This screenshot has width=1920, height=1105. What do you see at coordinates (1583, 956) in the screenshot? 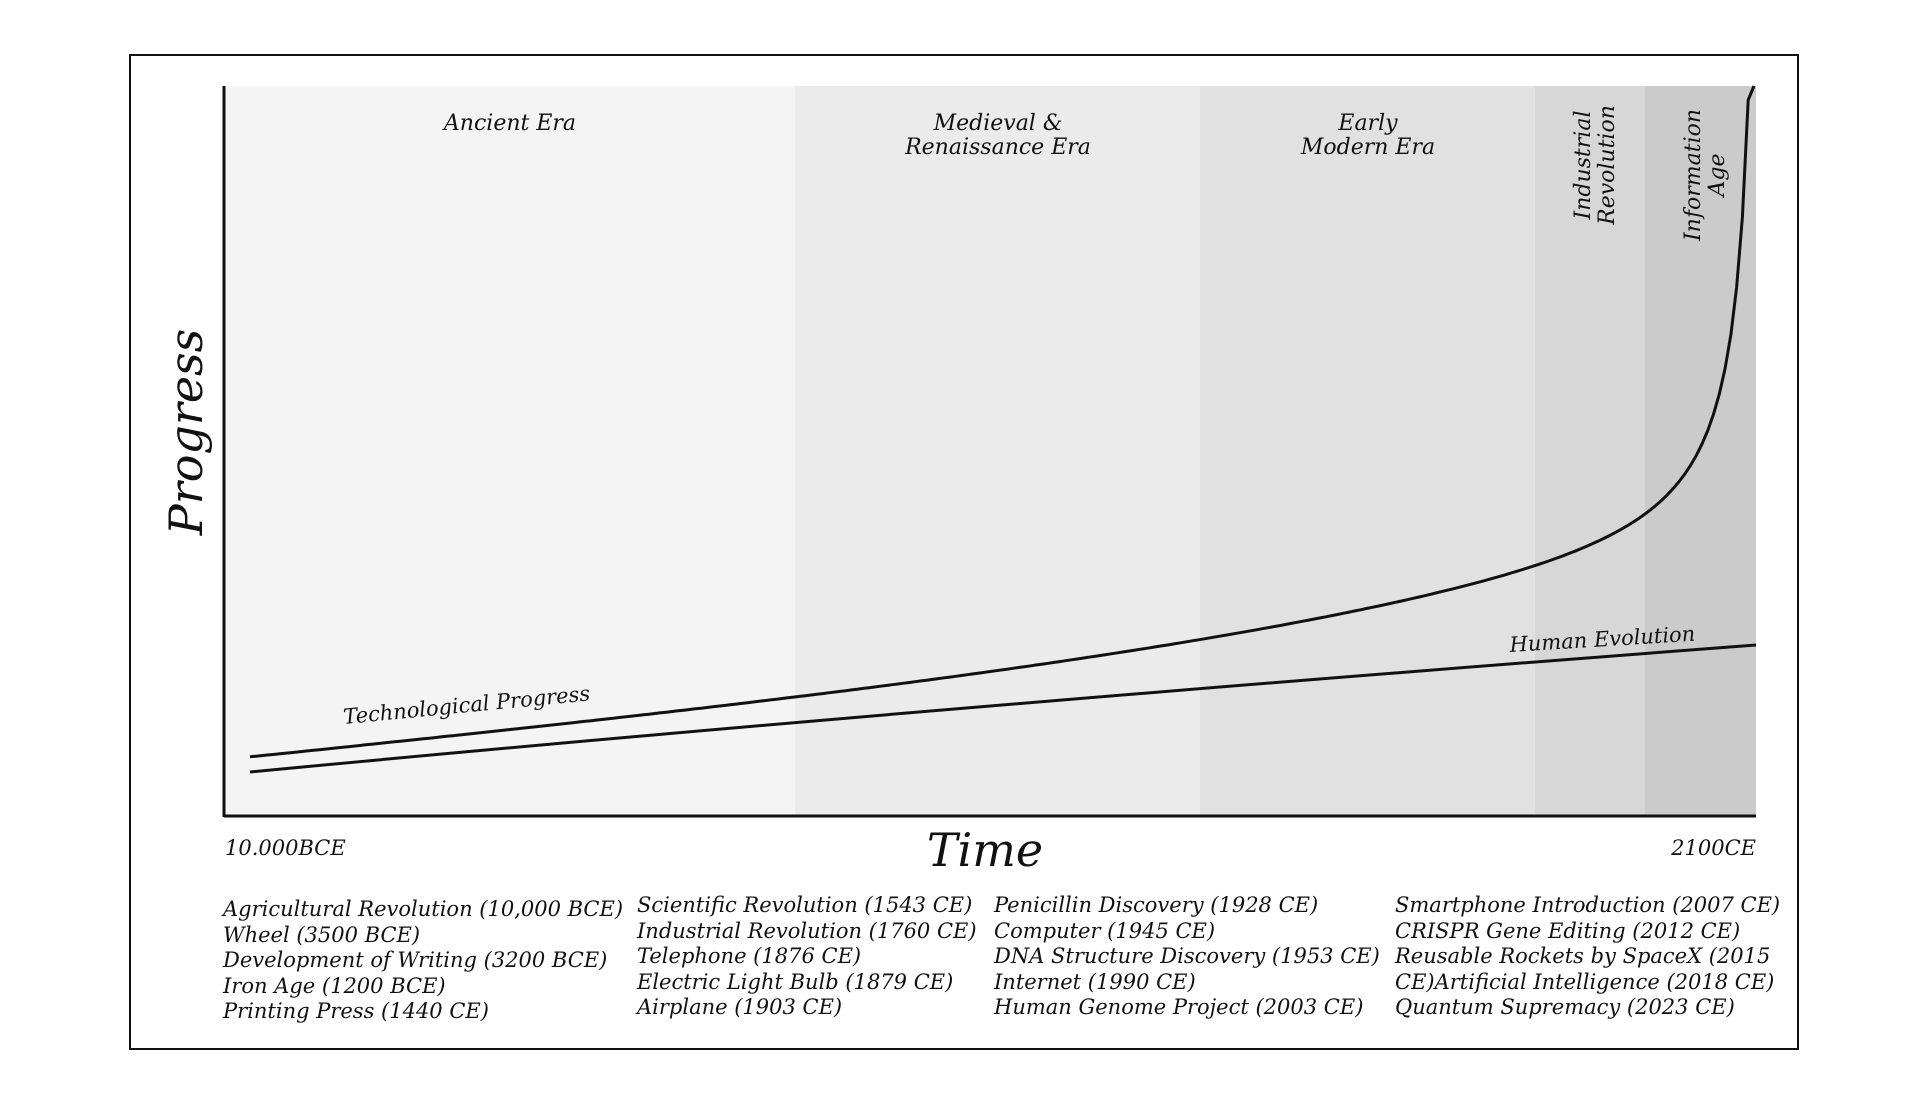
I see `milestone-item: Reusable Rockets by SpaceX (2015` at bounding box center [1583, 956].